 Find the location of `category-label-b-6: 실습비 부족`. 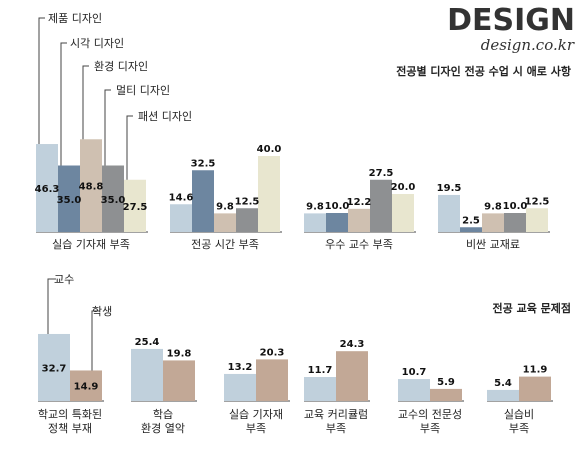

category-label-b-6: 실습비 부족 is located at coordinates (519, 421).